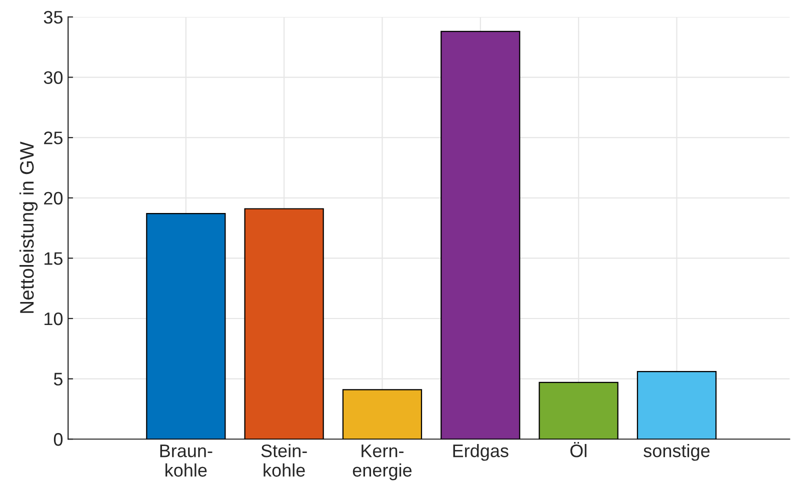  Describe the element at coordinates (58, 439) in the screenshot. I see `y-tick-label: 0` at that location.